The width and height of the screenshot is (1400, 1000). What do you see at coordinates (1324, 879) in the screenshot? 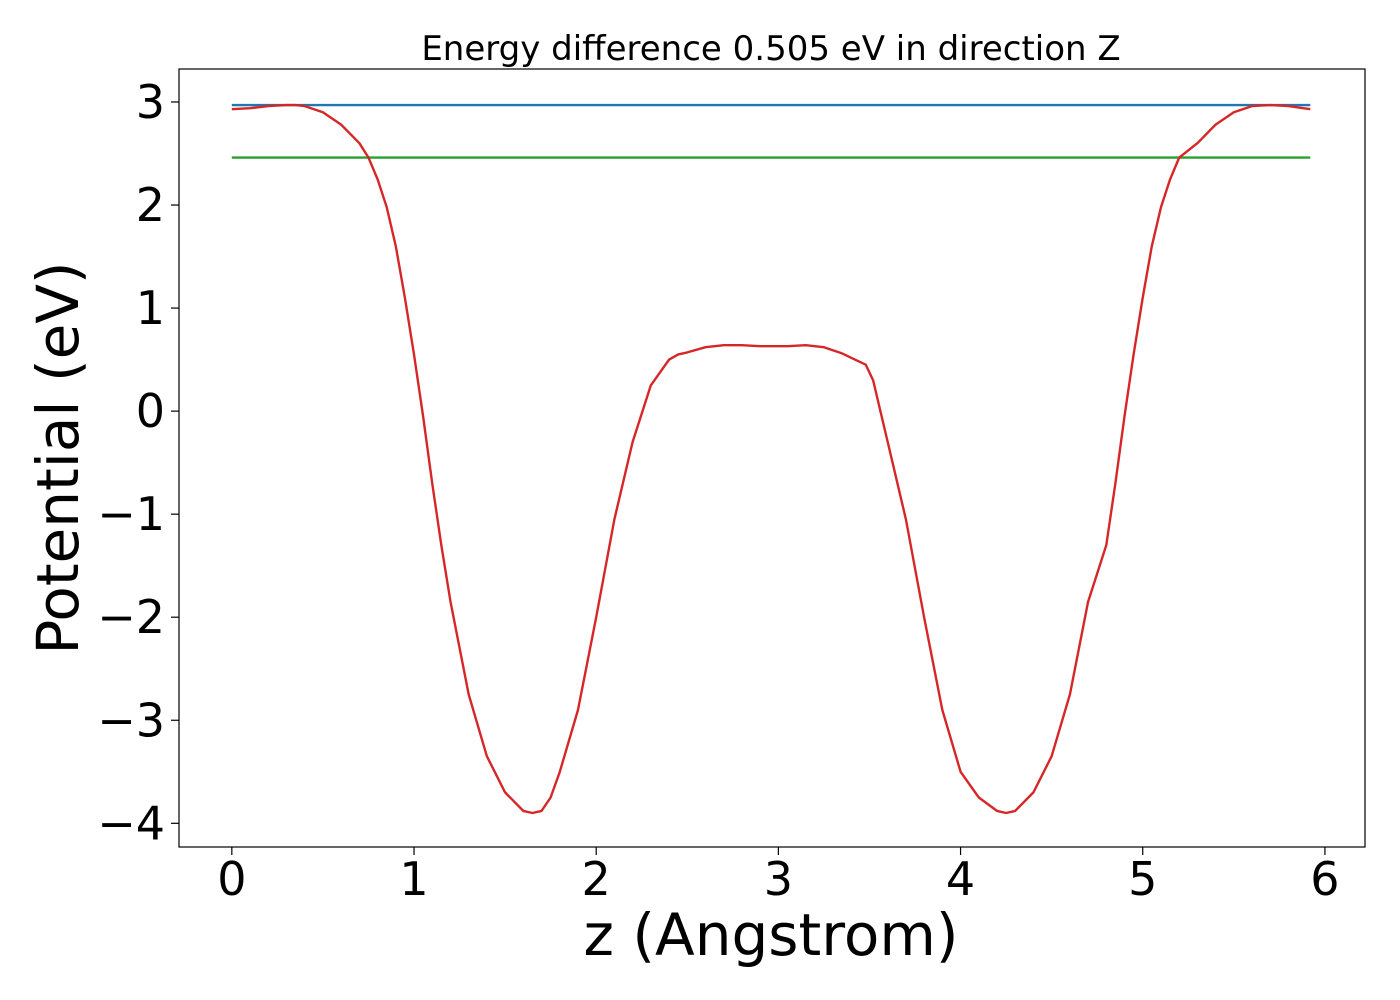
I see `x-tick-label: 6` at bounding box center [1324, 879].